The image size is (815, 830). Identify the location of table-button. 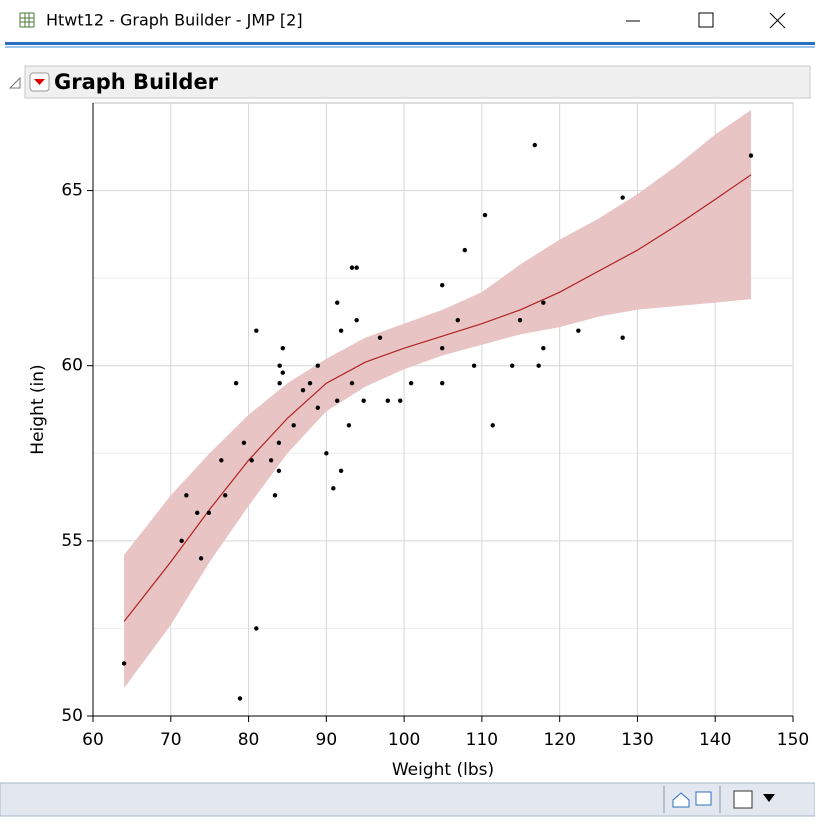
(703, 798).